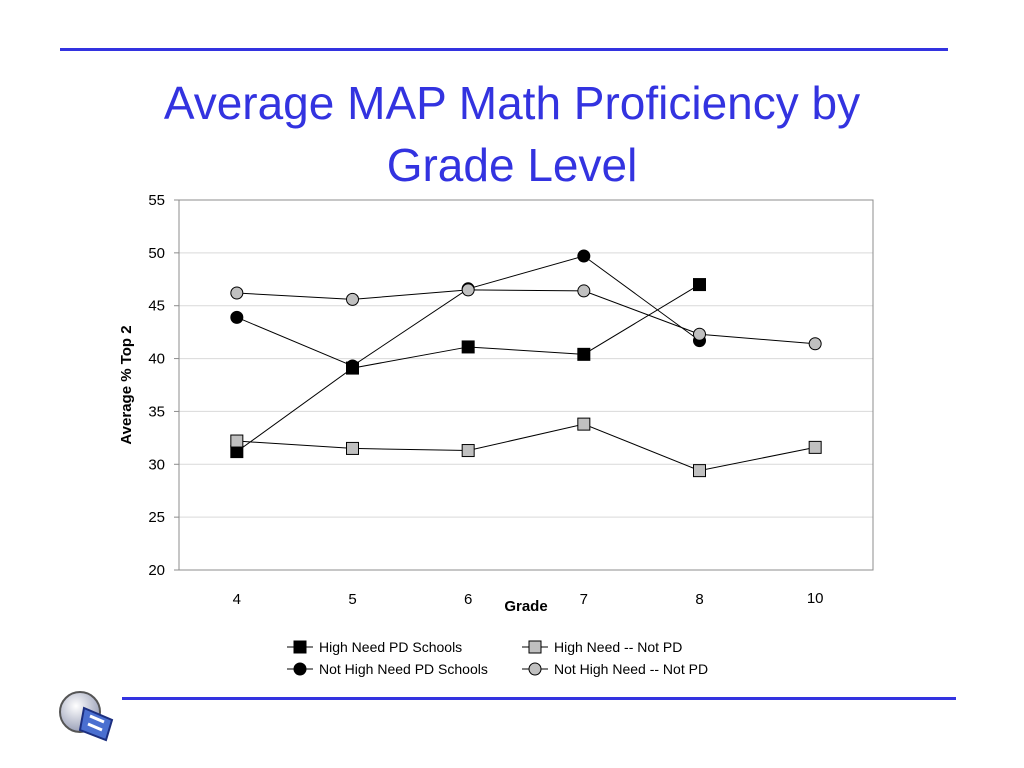 This screenshot has height=768, width=1024. What do you see at coordinates (86, 716) in the screenshot?
I see `logo-icon` at bounding box center [86, 716].